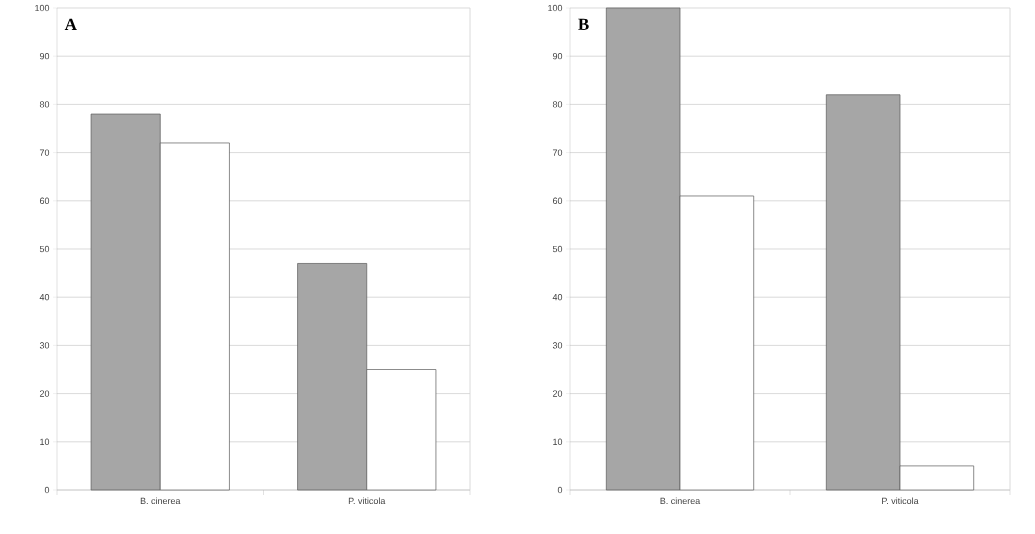  What do you see at coordinates (70, 24) in the screenshot?
I see `annotation: A` at bounding box center [70, 24].